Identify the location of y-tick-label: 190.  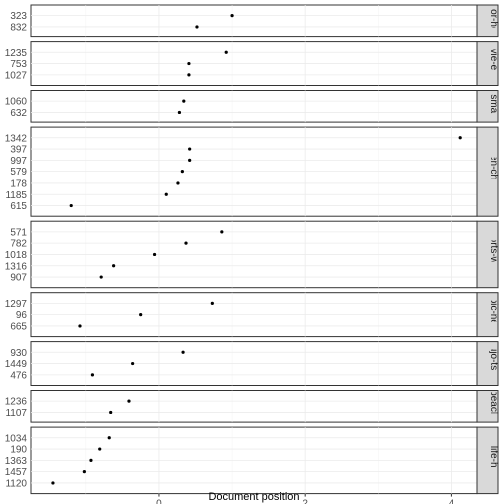
(18, 450).